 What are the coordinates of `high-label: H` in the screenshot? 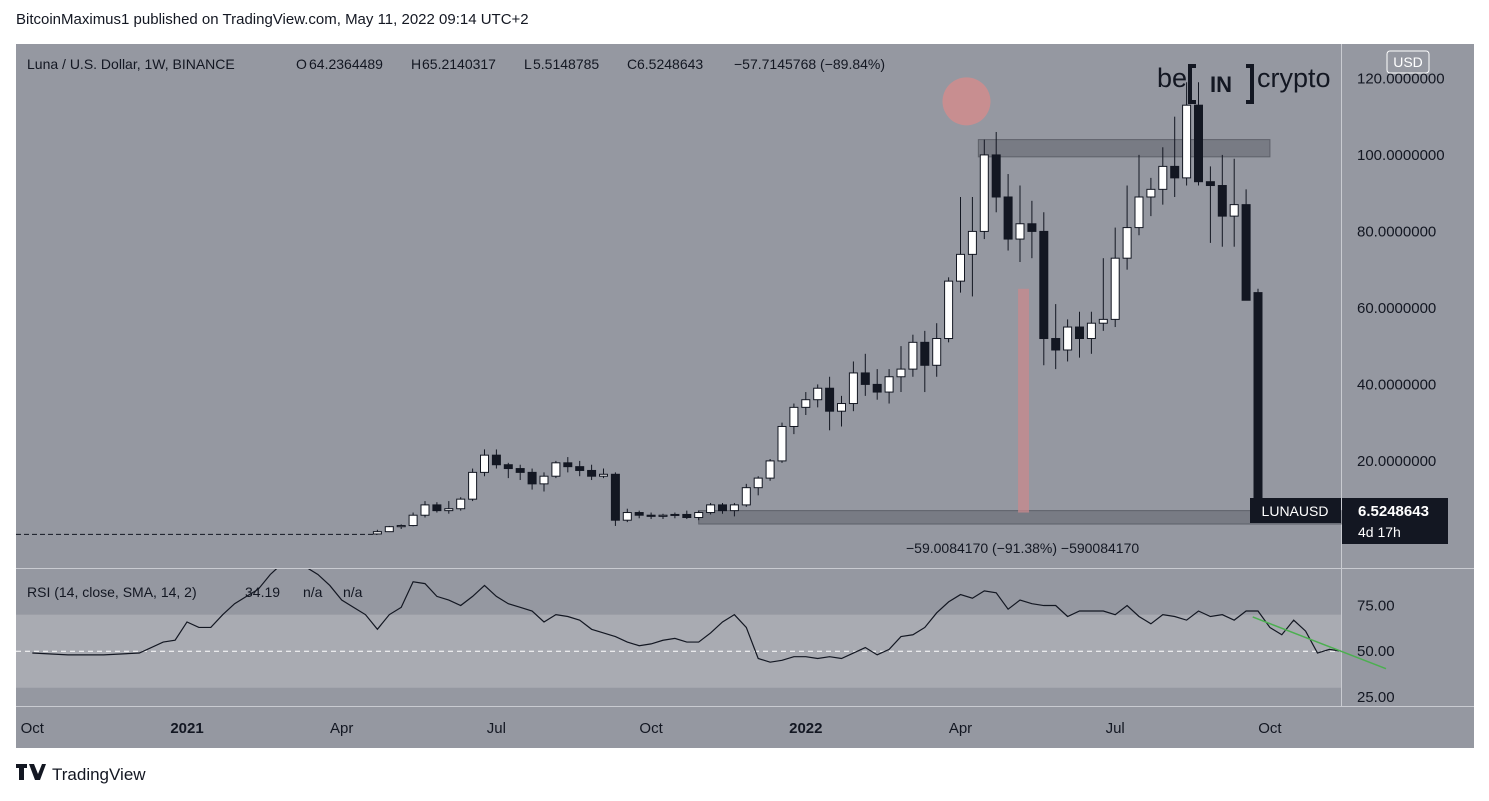 It's located at (416, 64).